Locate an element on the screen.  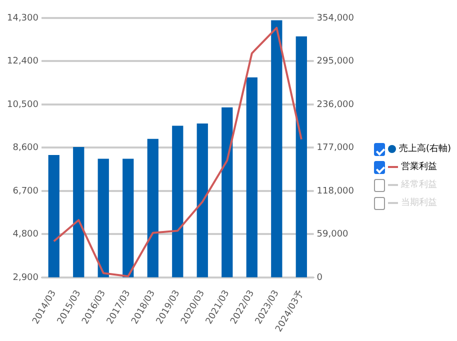
y-tick-label: 4,800 is located at coordinates (25, 235).